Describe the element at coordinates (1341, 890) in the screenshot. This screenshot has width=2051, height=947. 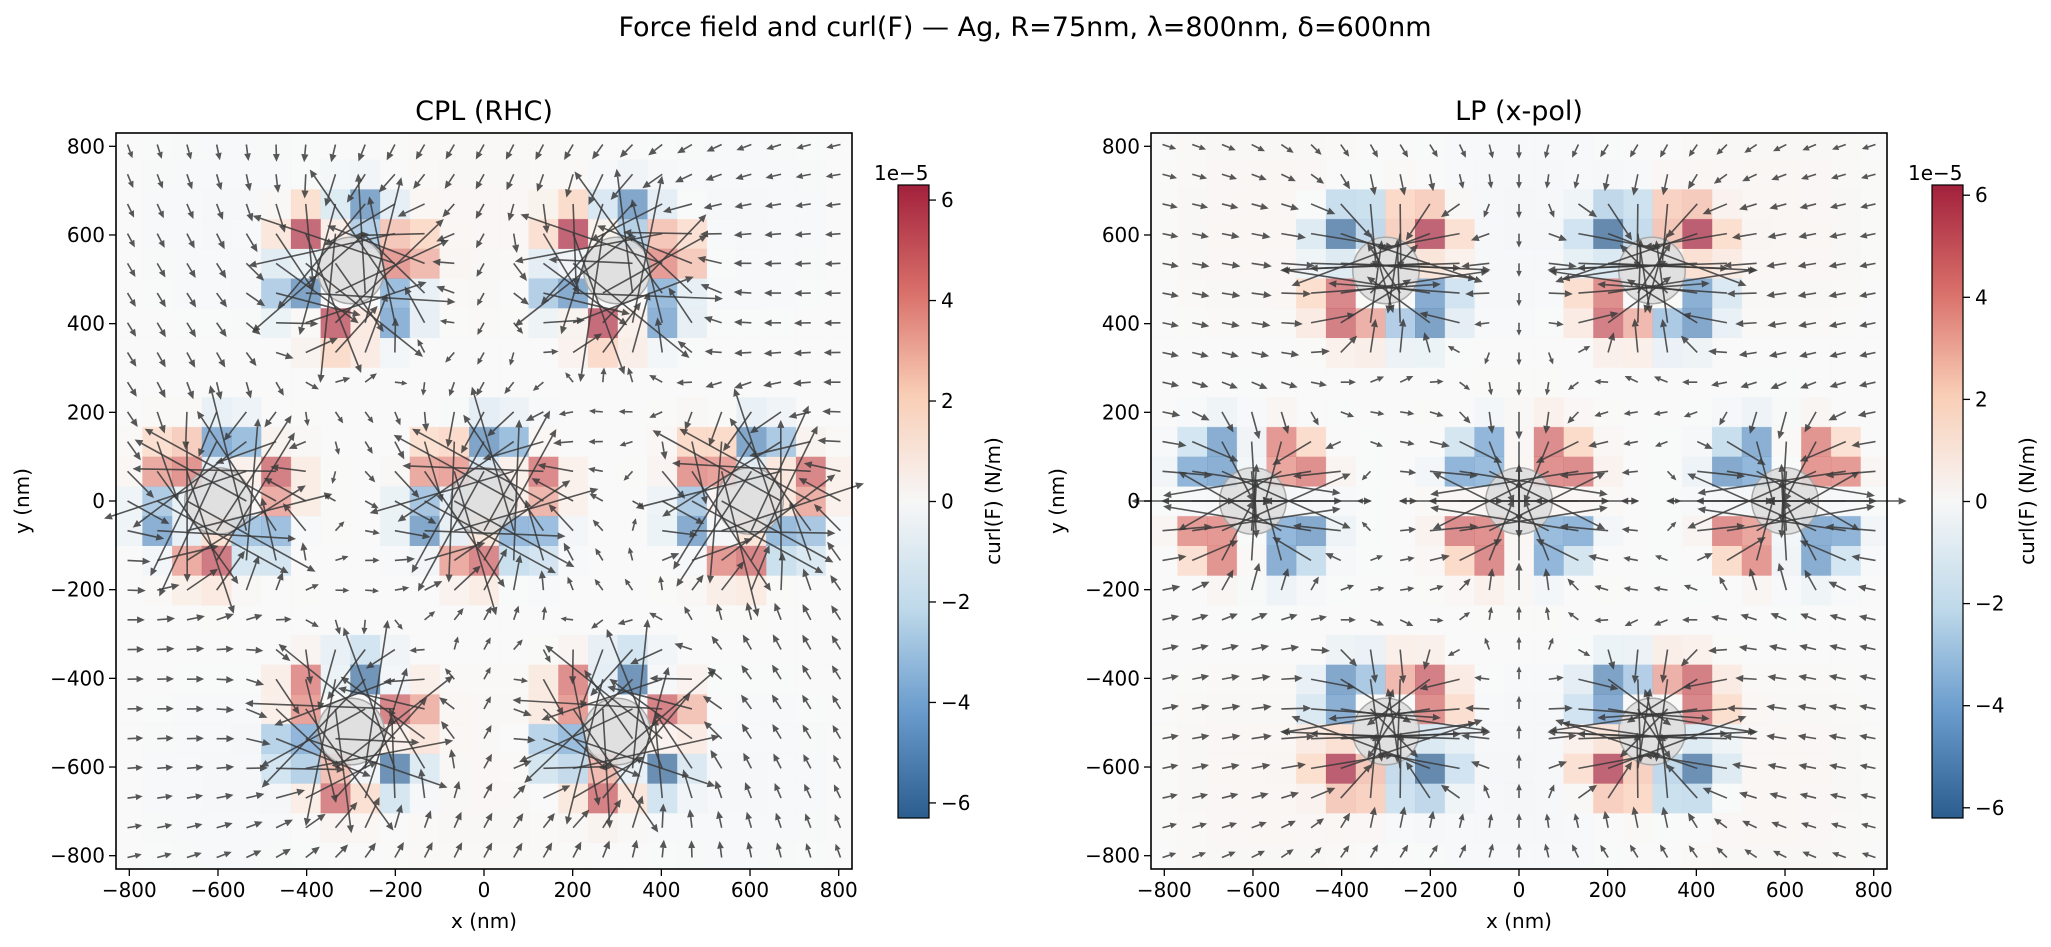
I see `x-tick-label: −400` at that location.